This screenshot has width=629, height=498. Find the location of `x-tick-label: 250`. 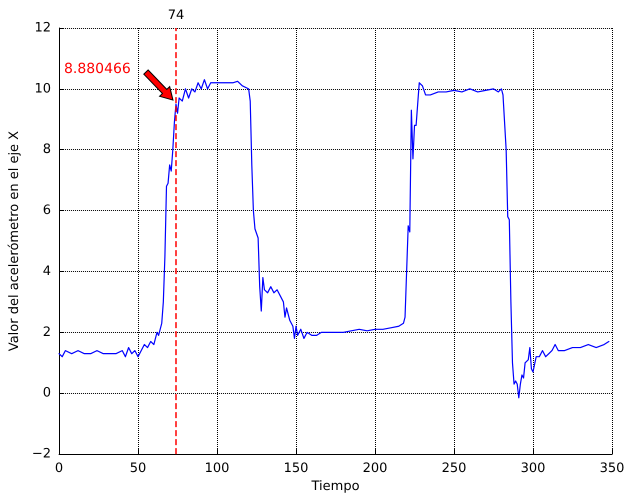

x-tick-label: 250 is located at coordinates (454, 468).